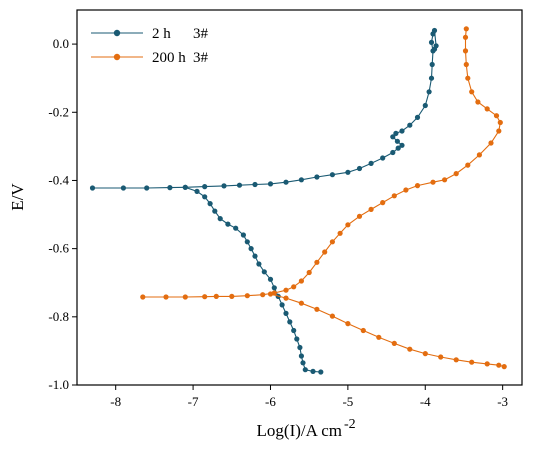  What do you see at coordinates (161, 34) in the screenshot?
I see `legend-label-2h: 2 h` at bounding box center [161, 34].